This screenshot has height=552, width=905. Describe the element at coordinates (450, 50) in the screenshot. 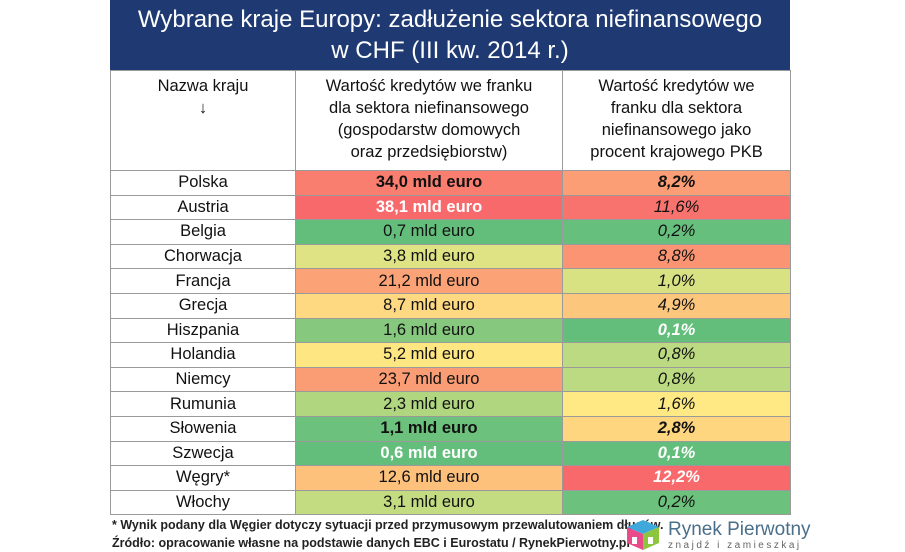

I see `title-line-2: w CHF (III kw. 2014 r.)` at that location.